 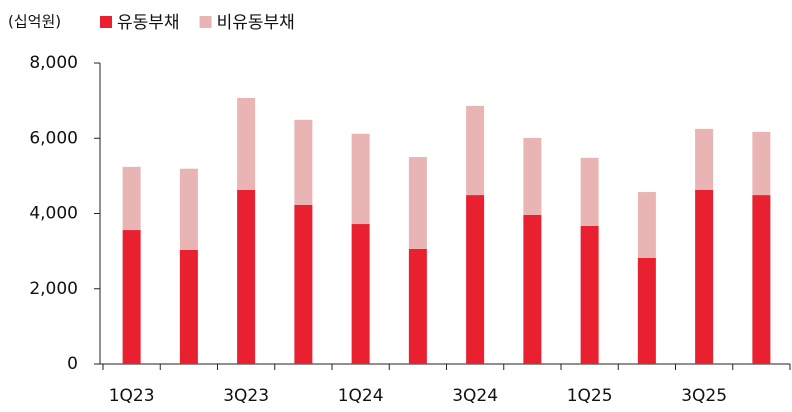 I want to click on x-tick-label: 3Q25, so click(x=704, y=396).